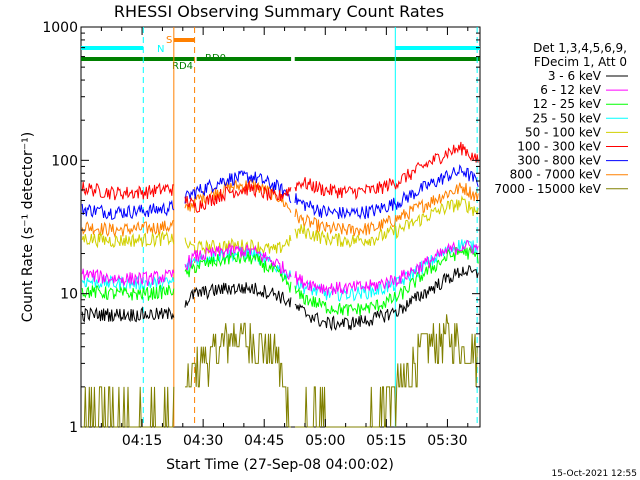 This screenshot has height=480, width=640. I want to click on legend-label-12-25-kev: 12 - 25 keV, so click(567, 104).